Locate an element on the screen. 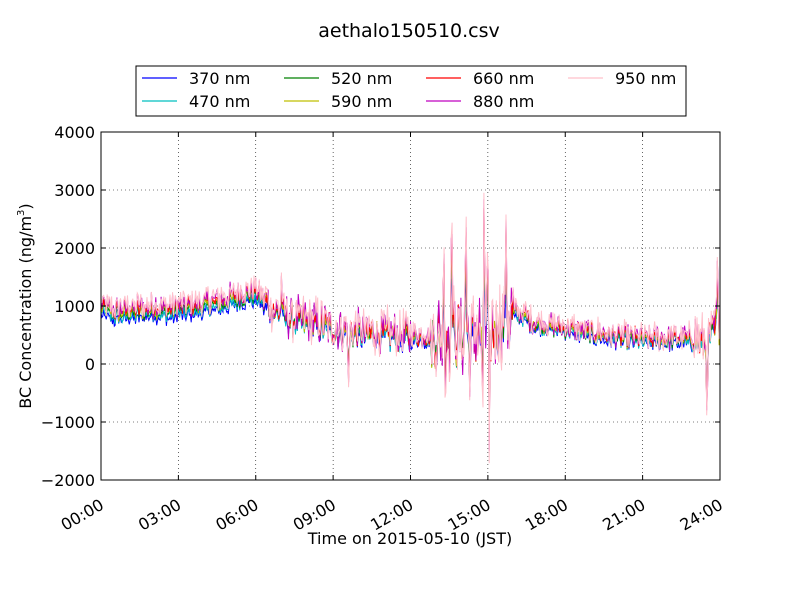 The width and height of the screenshot is (800, 600). legend-label: 520 nm is located at coordinates (361, 78).